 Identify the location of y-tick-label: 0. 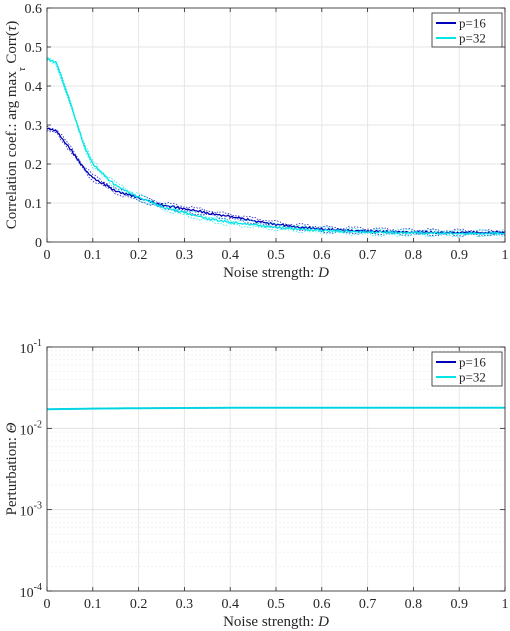
(38, 243).